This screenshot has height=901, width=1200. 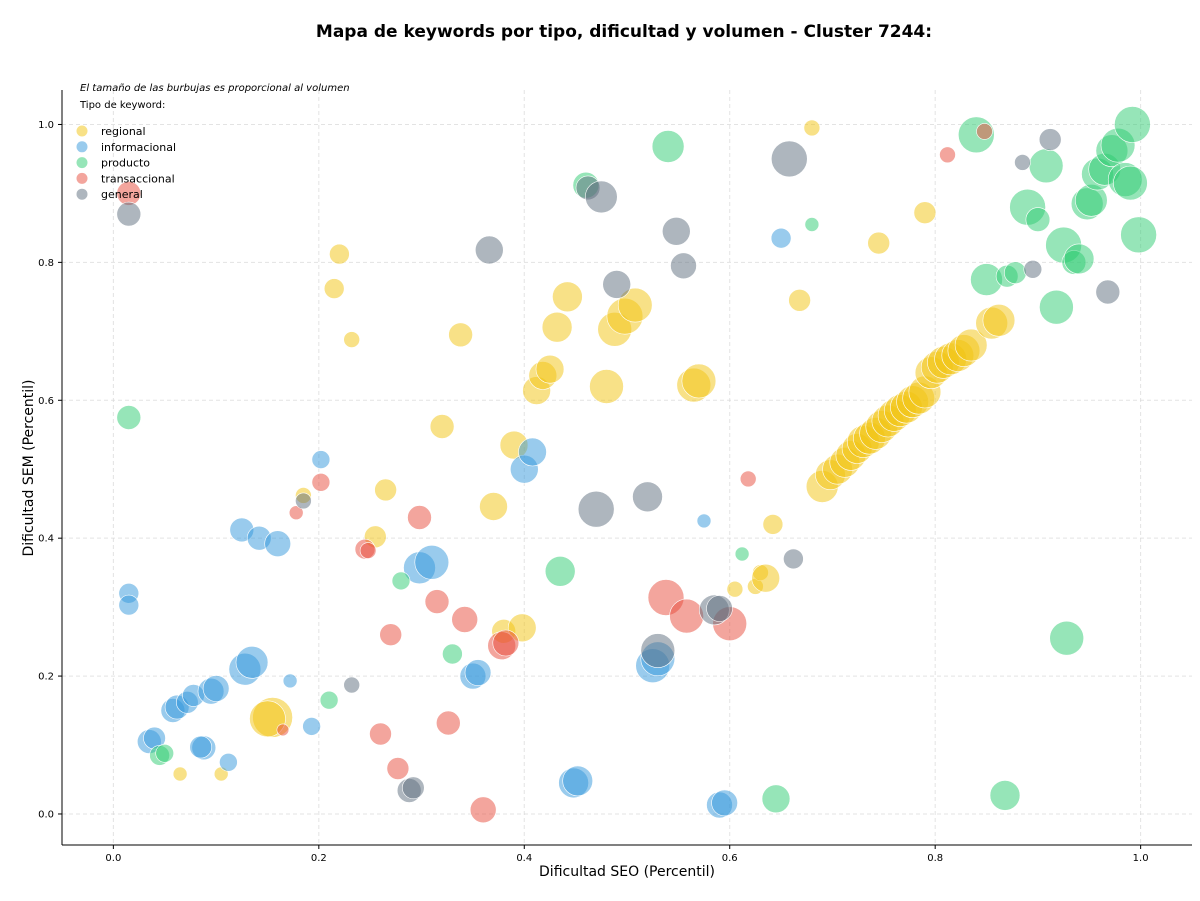 I want to click on legend-item-informacional: informacional, so click(x=126, y=147).